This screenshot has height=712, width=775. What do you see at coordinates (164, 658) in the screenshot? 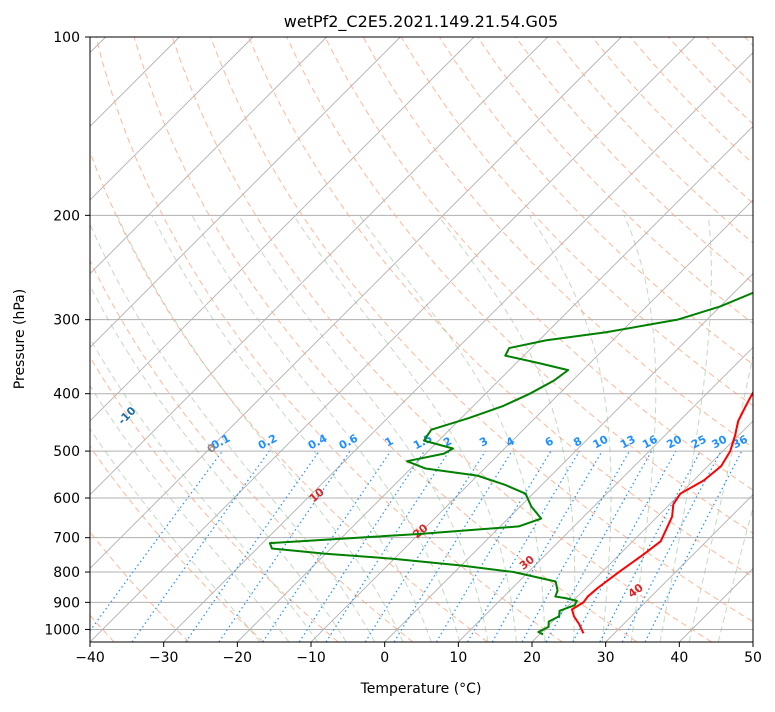
I see `x-tick-label: −30` at bounding box center [164, 658].